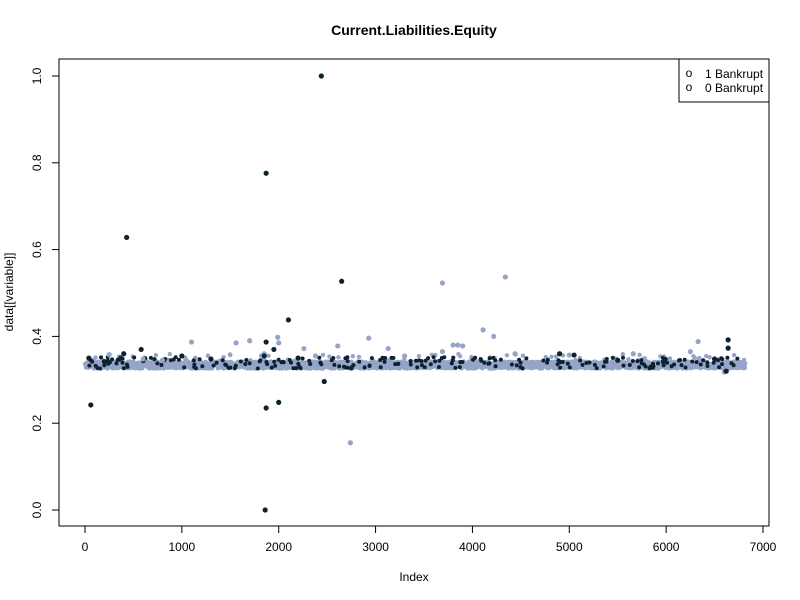 This screenshot has width=800, height=600. What do you see at coordinates (472, 547) in the screenshot?
I see `x-tick-label: 4000` at bounding box center [472, 547].